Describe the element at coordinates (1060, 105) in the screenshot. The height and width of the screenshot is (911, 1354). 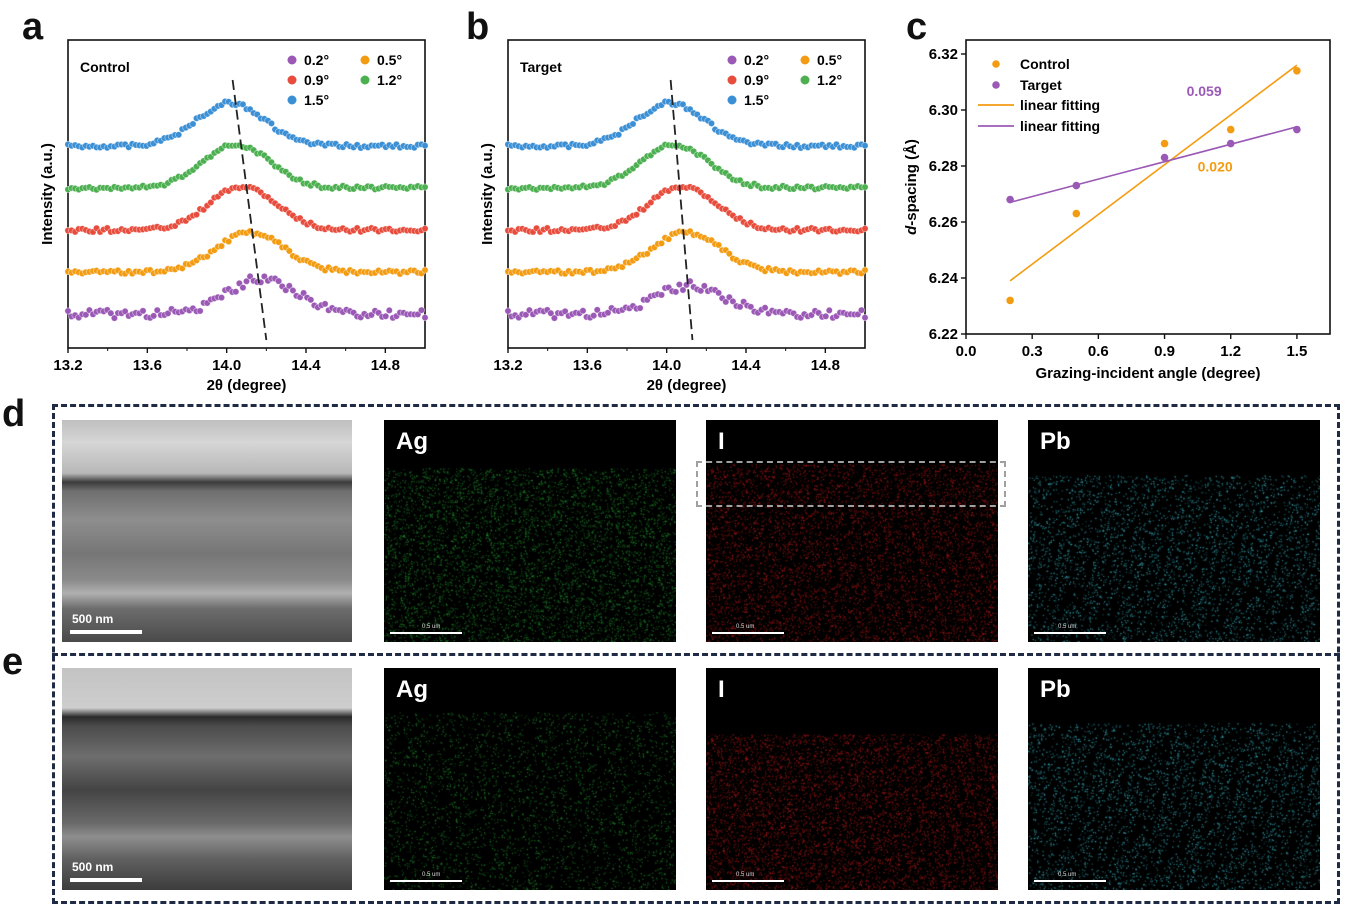
I see `legend-label-fit-control: linear fitting` at that location.